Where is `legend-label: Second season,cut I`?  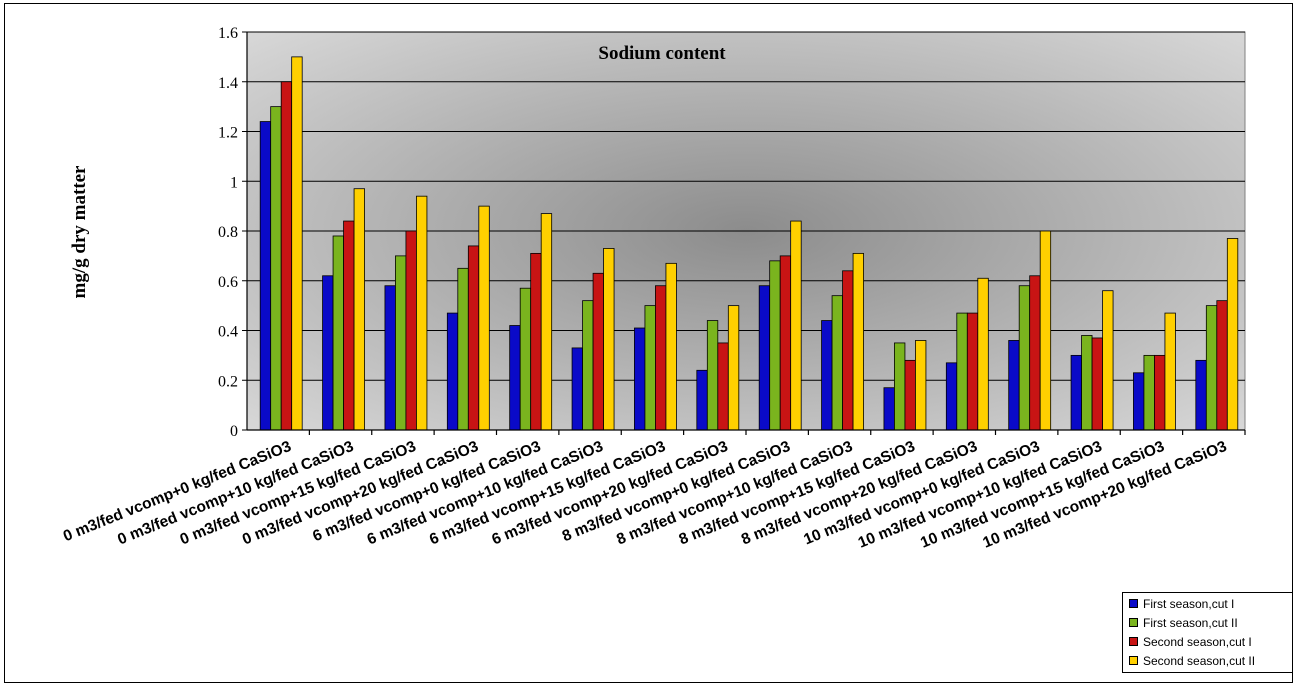 legend-label: Second season,cut I is located at coordinates (1197, 641).